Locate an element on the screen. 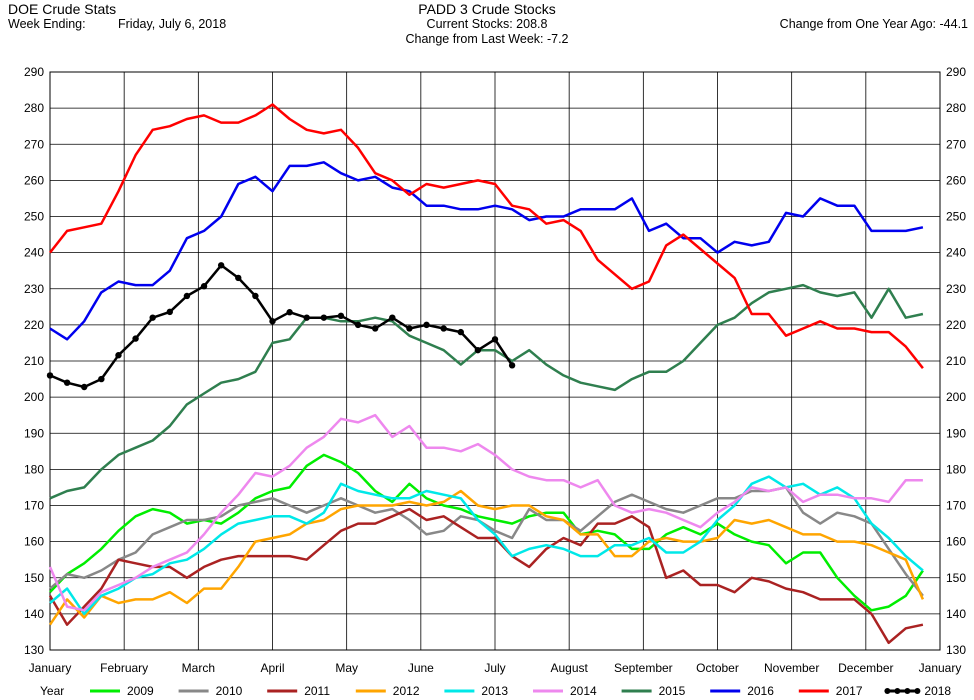 The width and height of the screenshot is (974, 700). legend-label: 2009 is located at coordinates (140, 691).